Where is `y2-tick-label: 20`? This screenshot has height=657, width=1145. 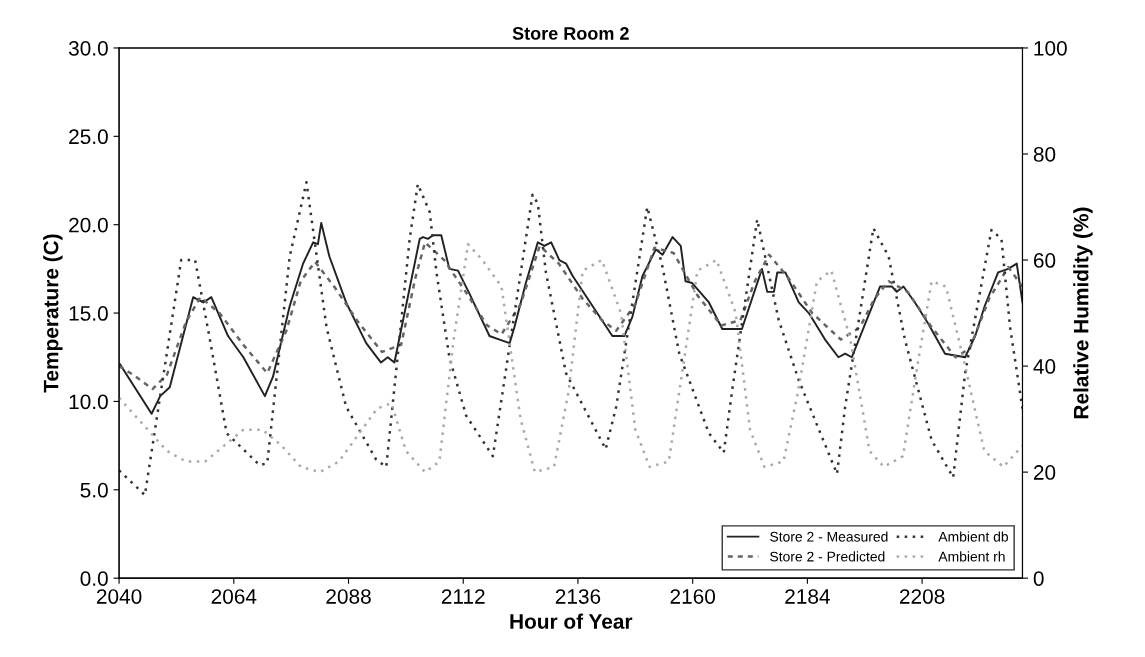
y2-tick-label: 20 is located at coordinates (1044, 472).